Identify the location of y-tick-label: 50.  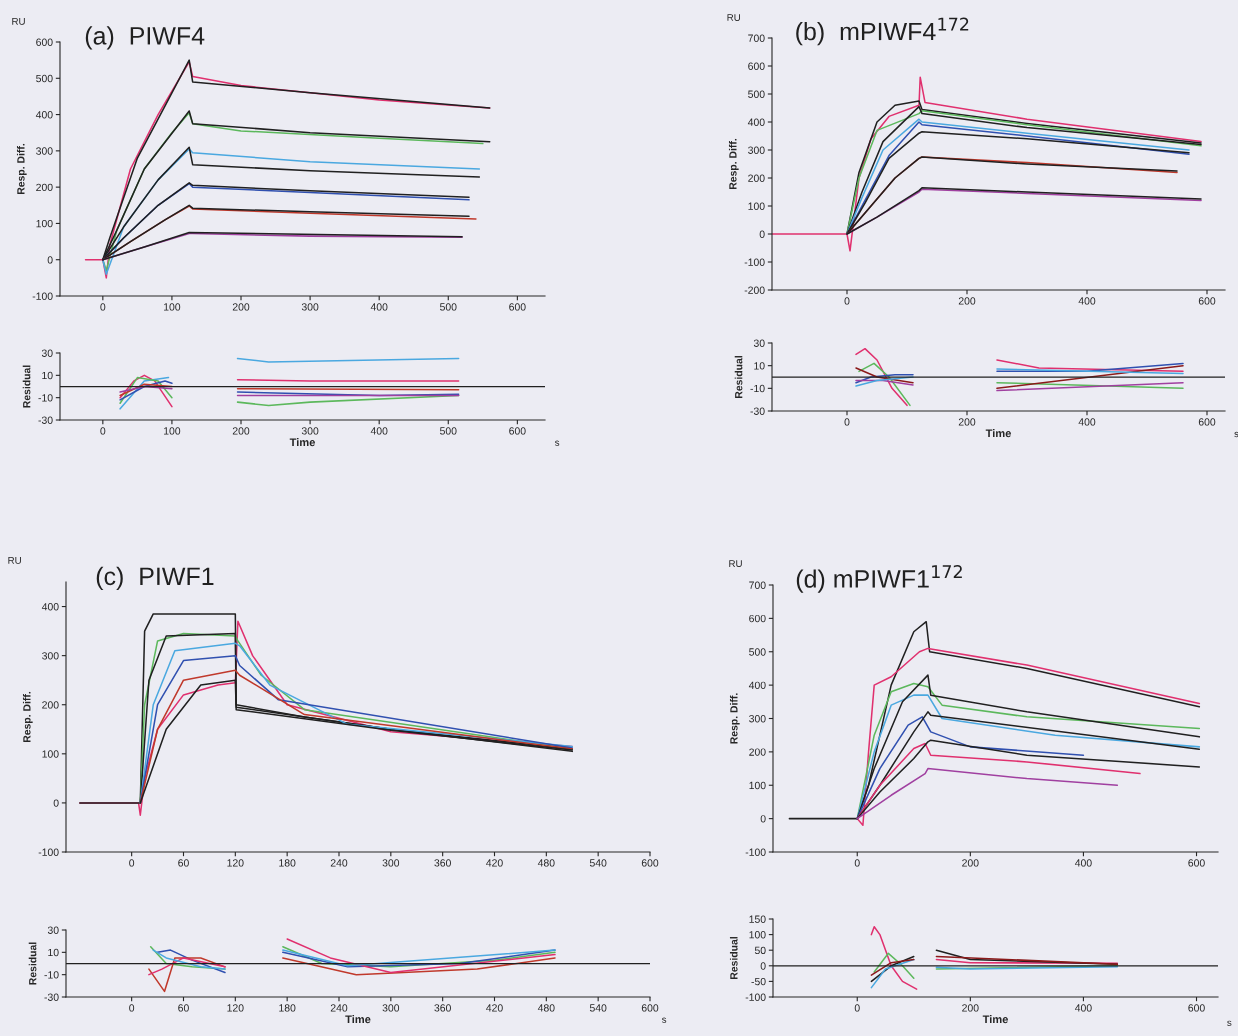
(760, 950).